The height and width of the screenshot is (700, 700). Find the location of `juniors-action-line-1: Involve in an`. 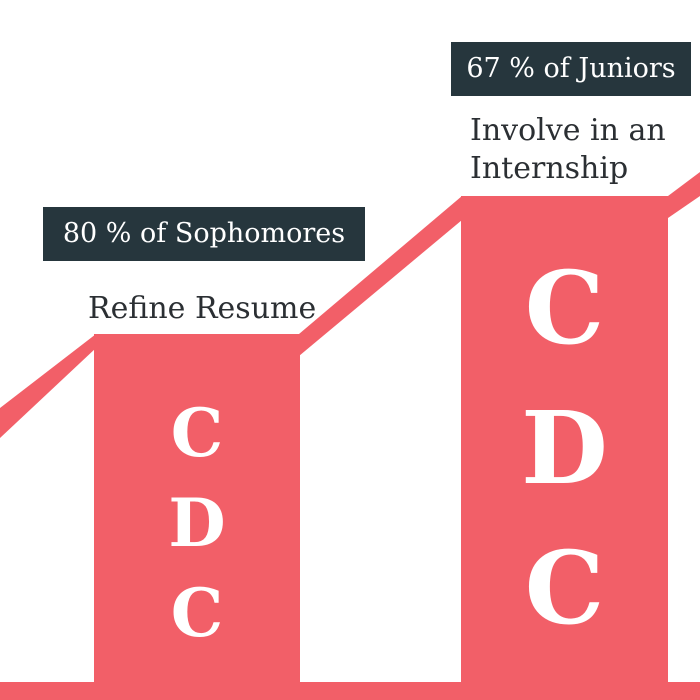

juniors-action-line-1: Involve in an is located at coordinates (568, 130).